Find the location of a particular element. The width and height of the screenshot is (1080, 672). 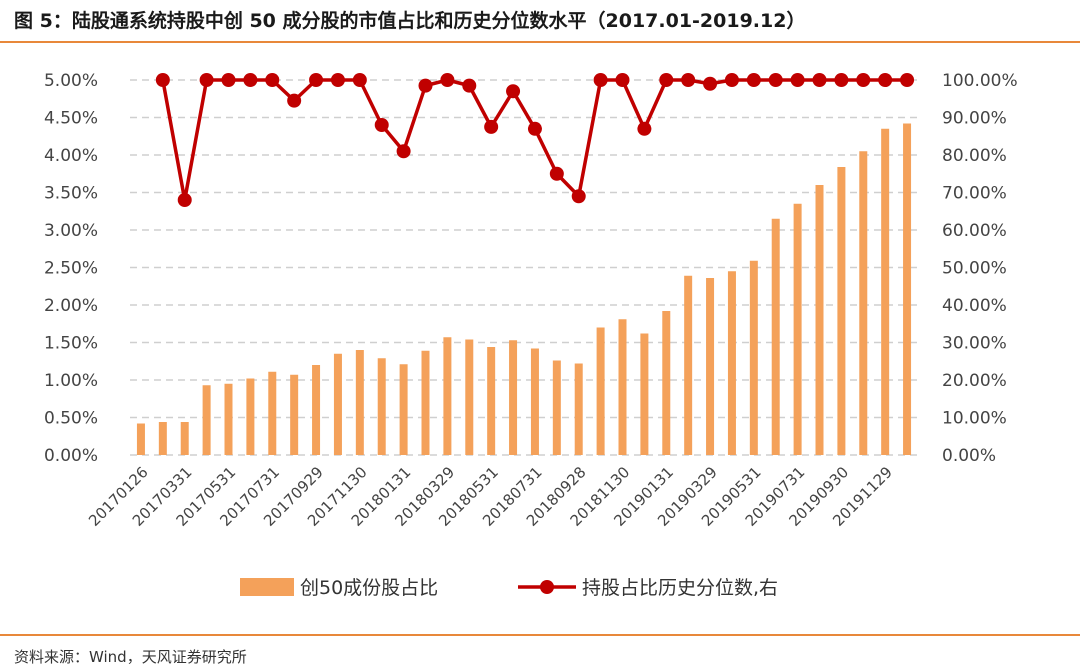

legend-bar-swatch is located at coordinates (267, 587).